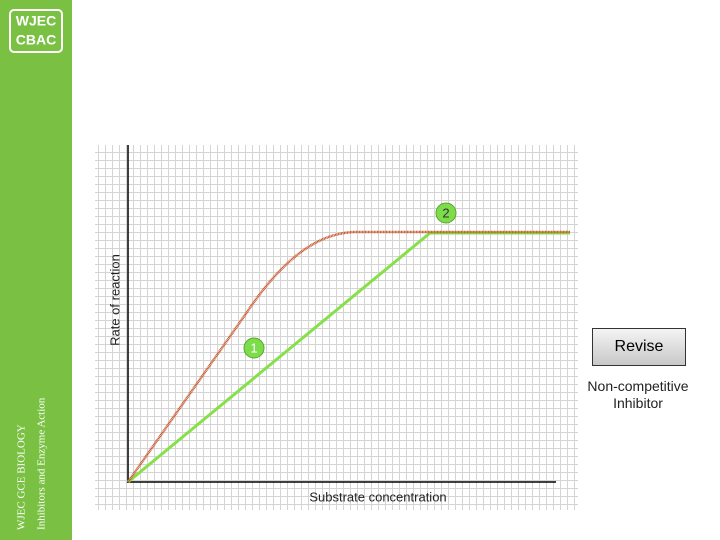 The width and height of the screenshot is (720, 540). I want to click on revise-button: Revise, so click(639, 347).